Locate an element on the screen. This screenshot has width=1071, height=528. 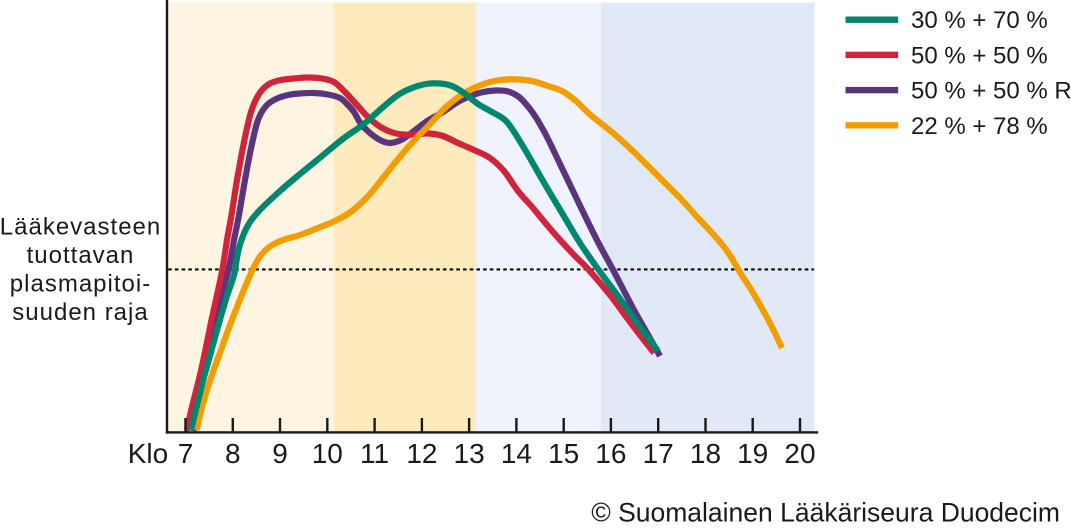
svg-text: 8 is located at coordinates (233, 453).